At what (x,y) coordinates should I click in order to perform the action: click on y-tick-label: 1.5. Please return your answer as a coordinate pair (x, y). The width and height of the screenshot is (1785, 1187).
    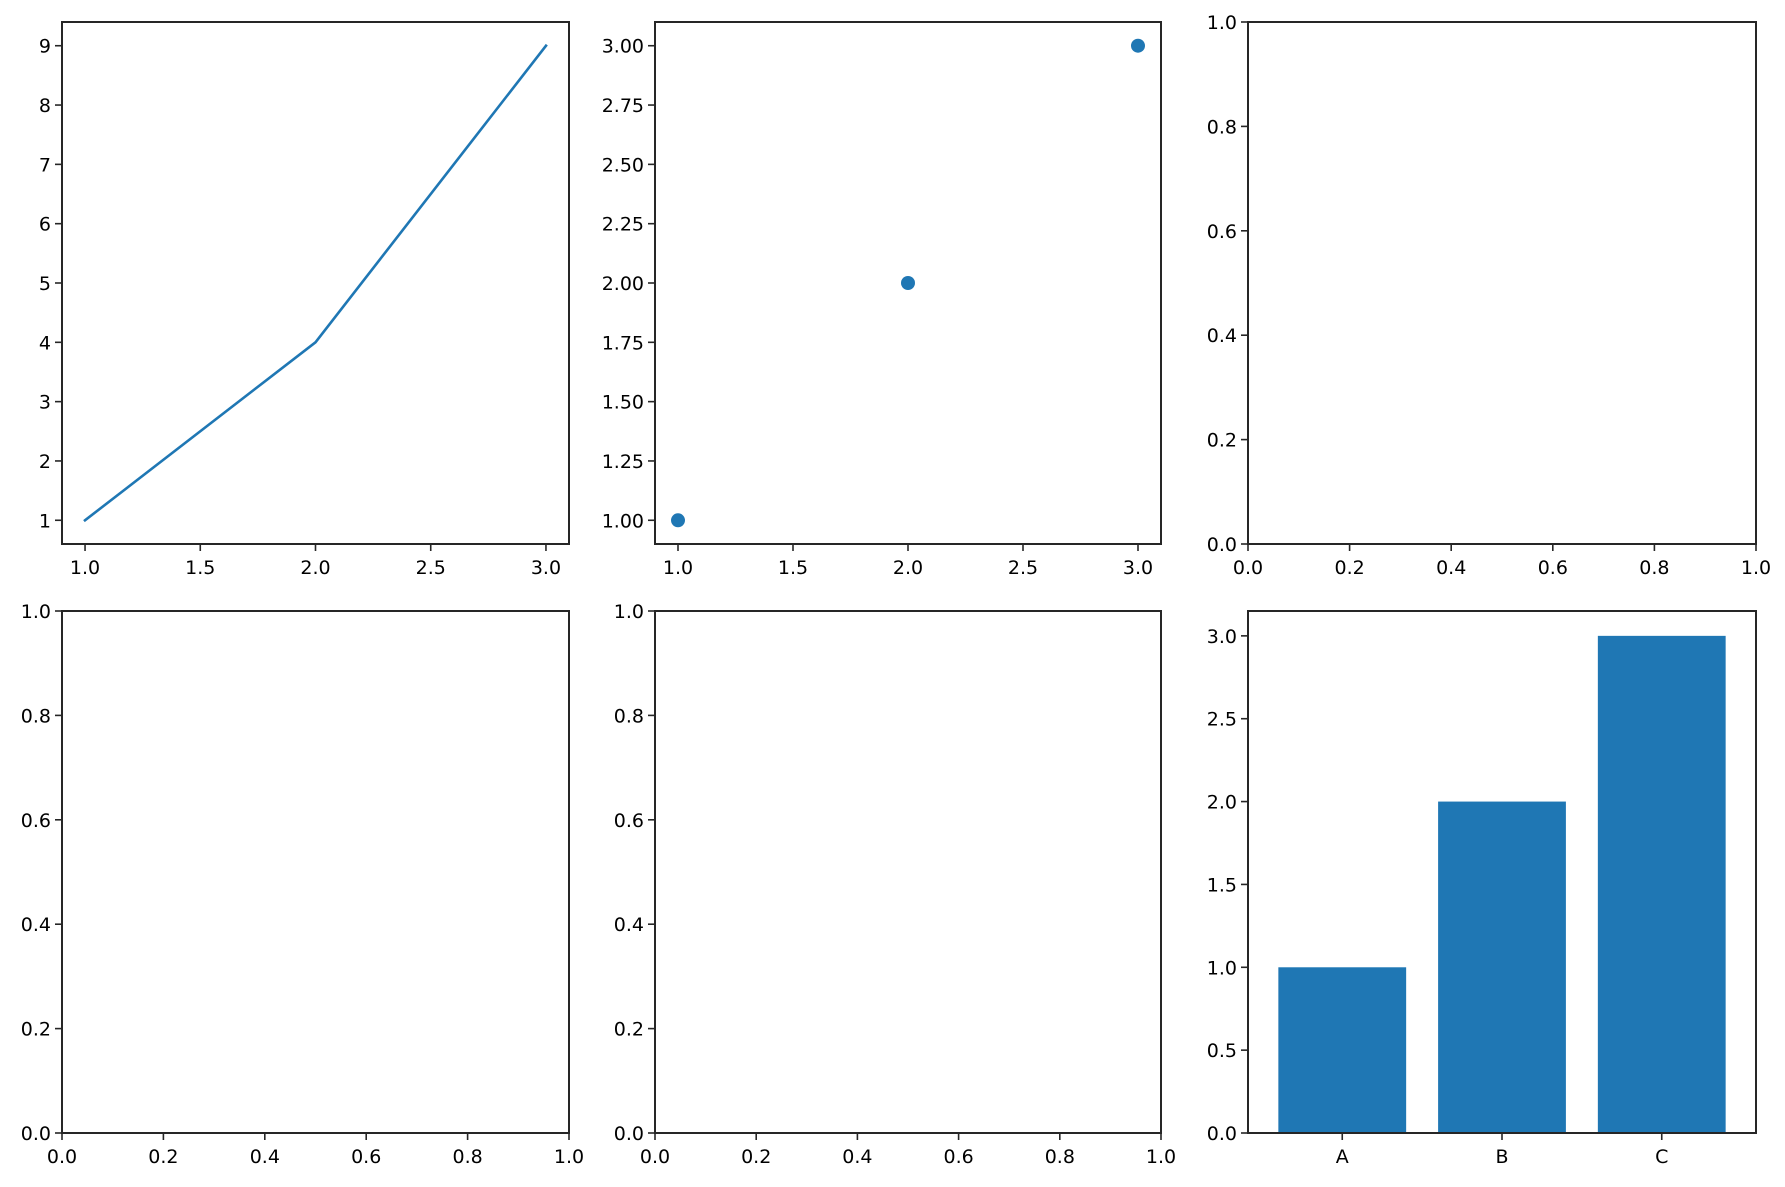
    Looking at the image, I should click on (1222, 885).